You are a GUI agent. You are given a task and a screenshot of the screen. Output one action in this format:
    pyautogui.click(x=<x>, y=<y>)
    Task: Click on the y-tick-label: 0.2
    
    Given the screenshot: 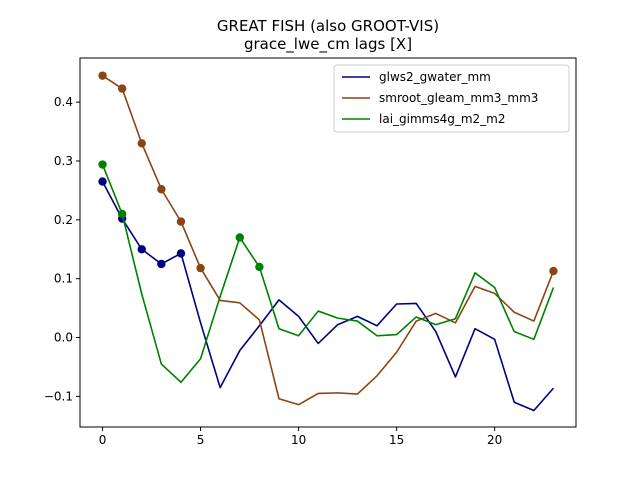 What is the action you would take?
    pyautogui.click(x=63, y=220)
    